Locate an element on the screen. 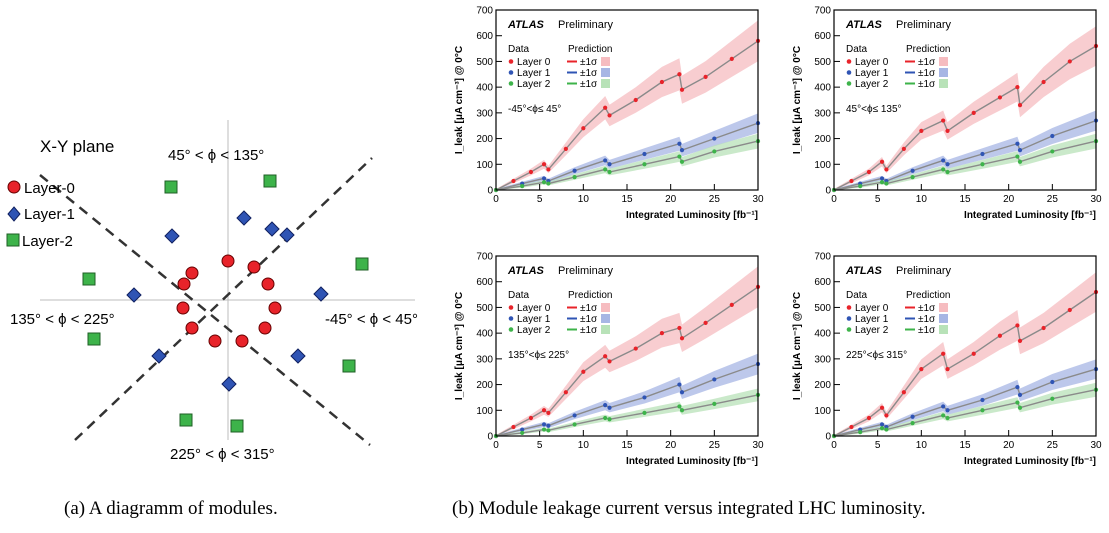 The width and height of the screenshot is (1109, 533). plot-frame is located at coordinates (965, 100).